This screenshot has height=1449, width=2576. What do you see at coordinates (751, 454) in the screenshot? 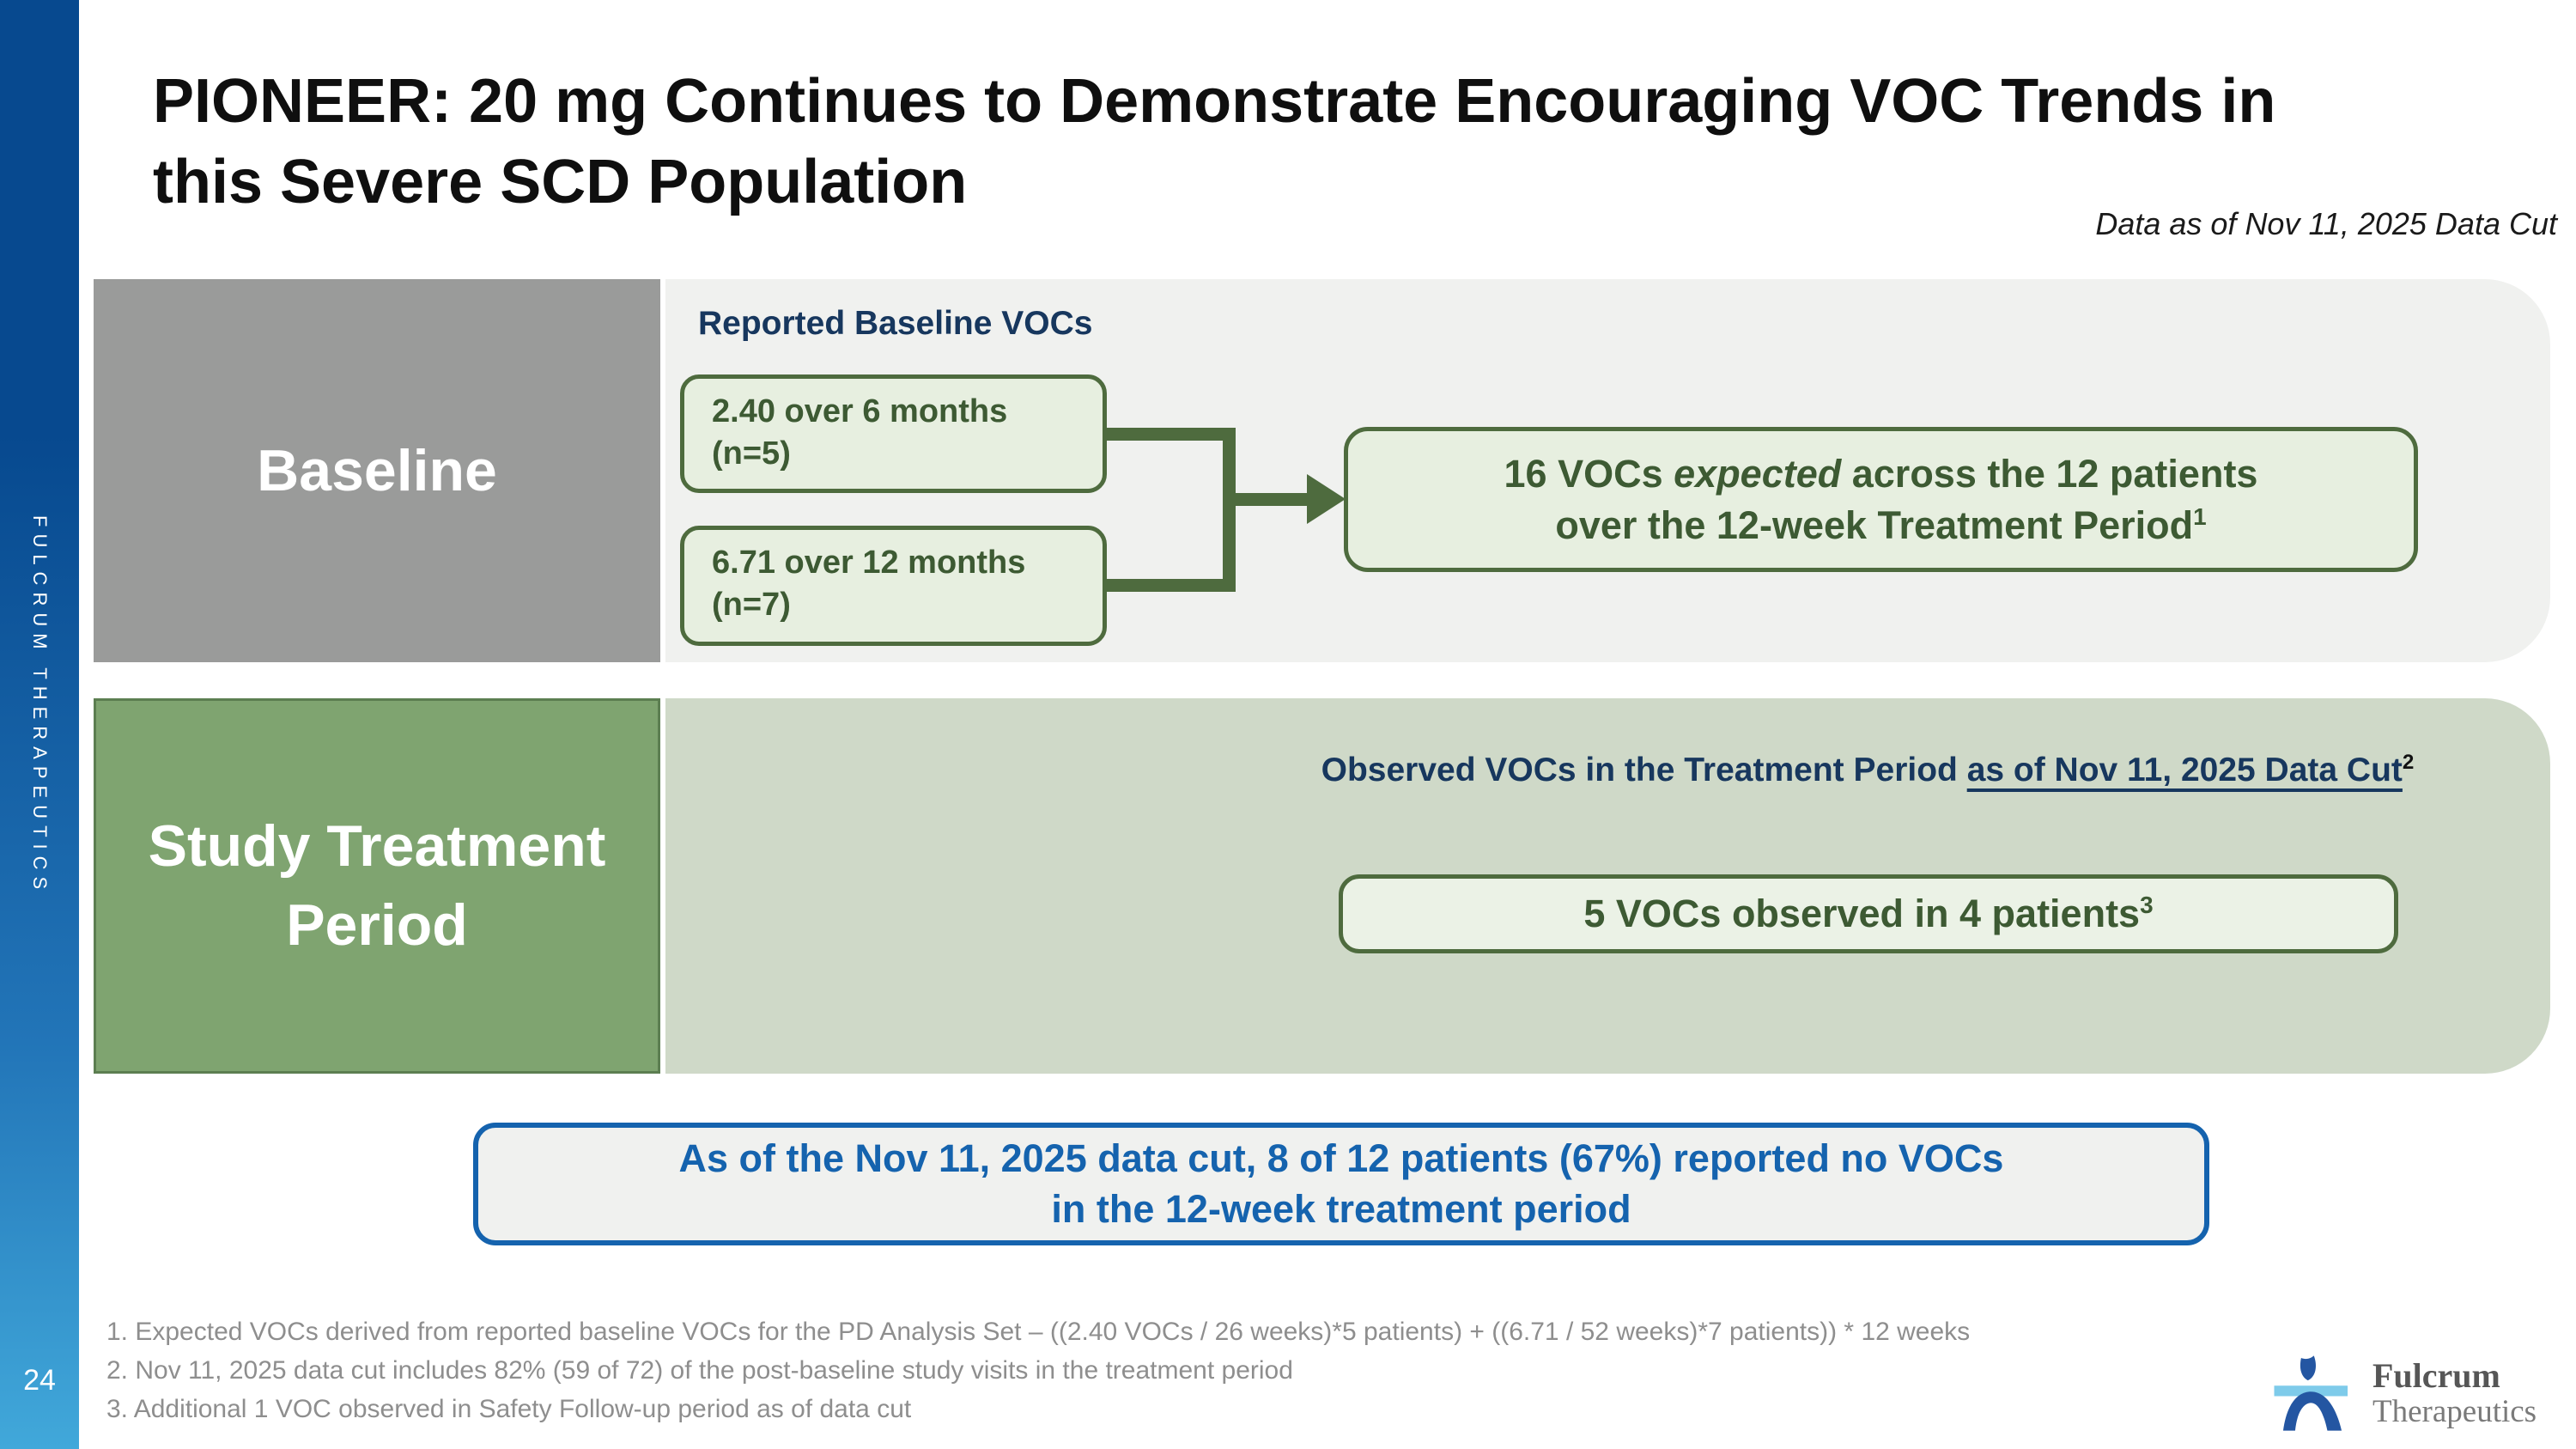
I see `baseline-voc-n-6mo: (n=5)` at bounding box center [751, 454].